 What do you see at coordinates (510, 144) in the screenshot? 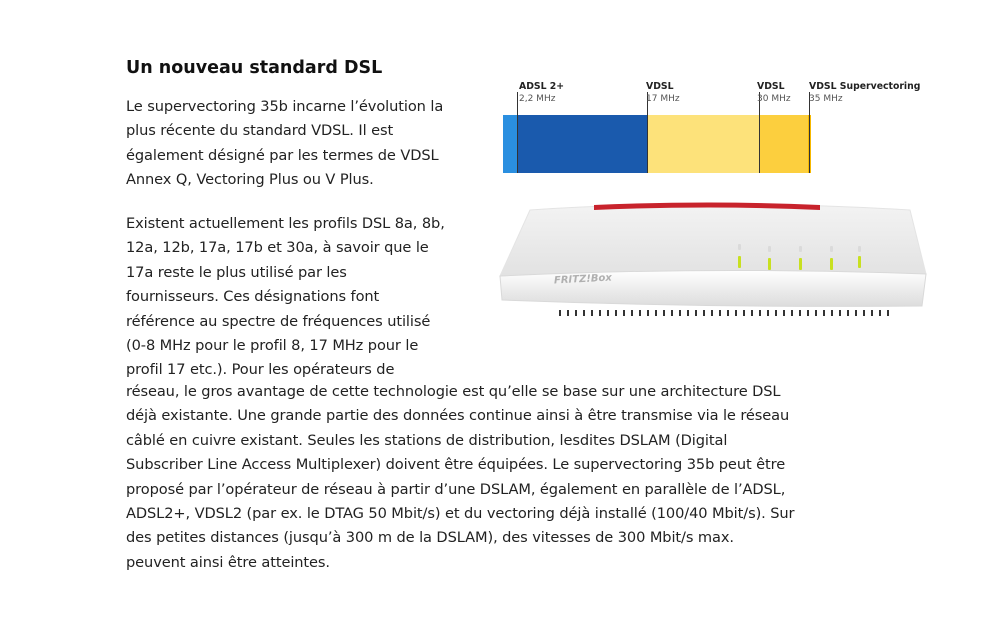
I see `band-adsl` at bounding box center [510, 144].